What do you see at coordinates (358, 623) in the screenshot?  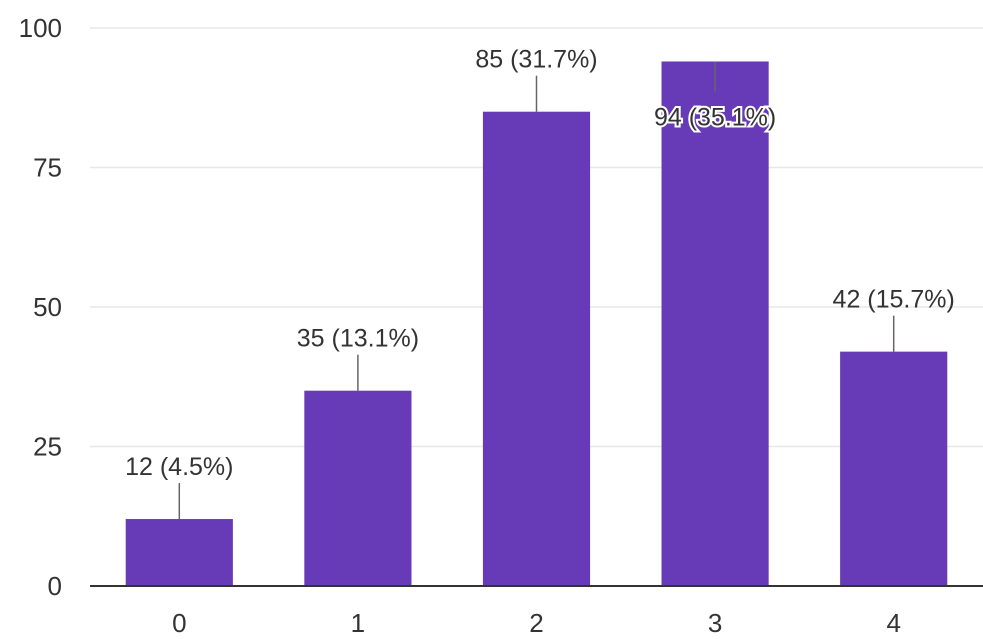 I see `x-tick-label: 1` at bounding box center [358, 623].